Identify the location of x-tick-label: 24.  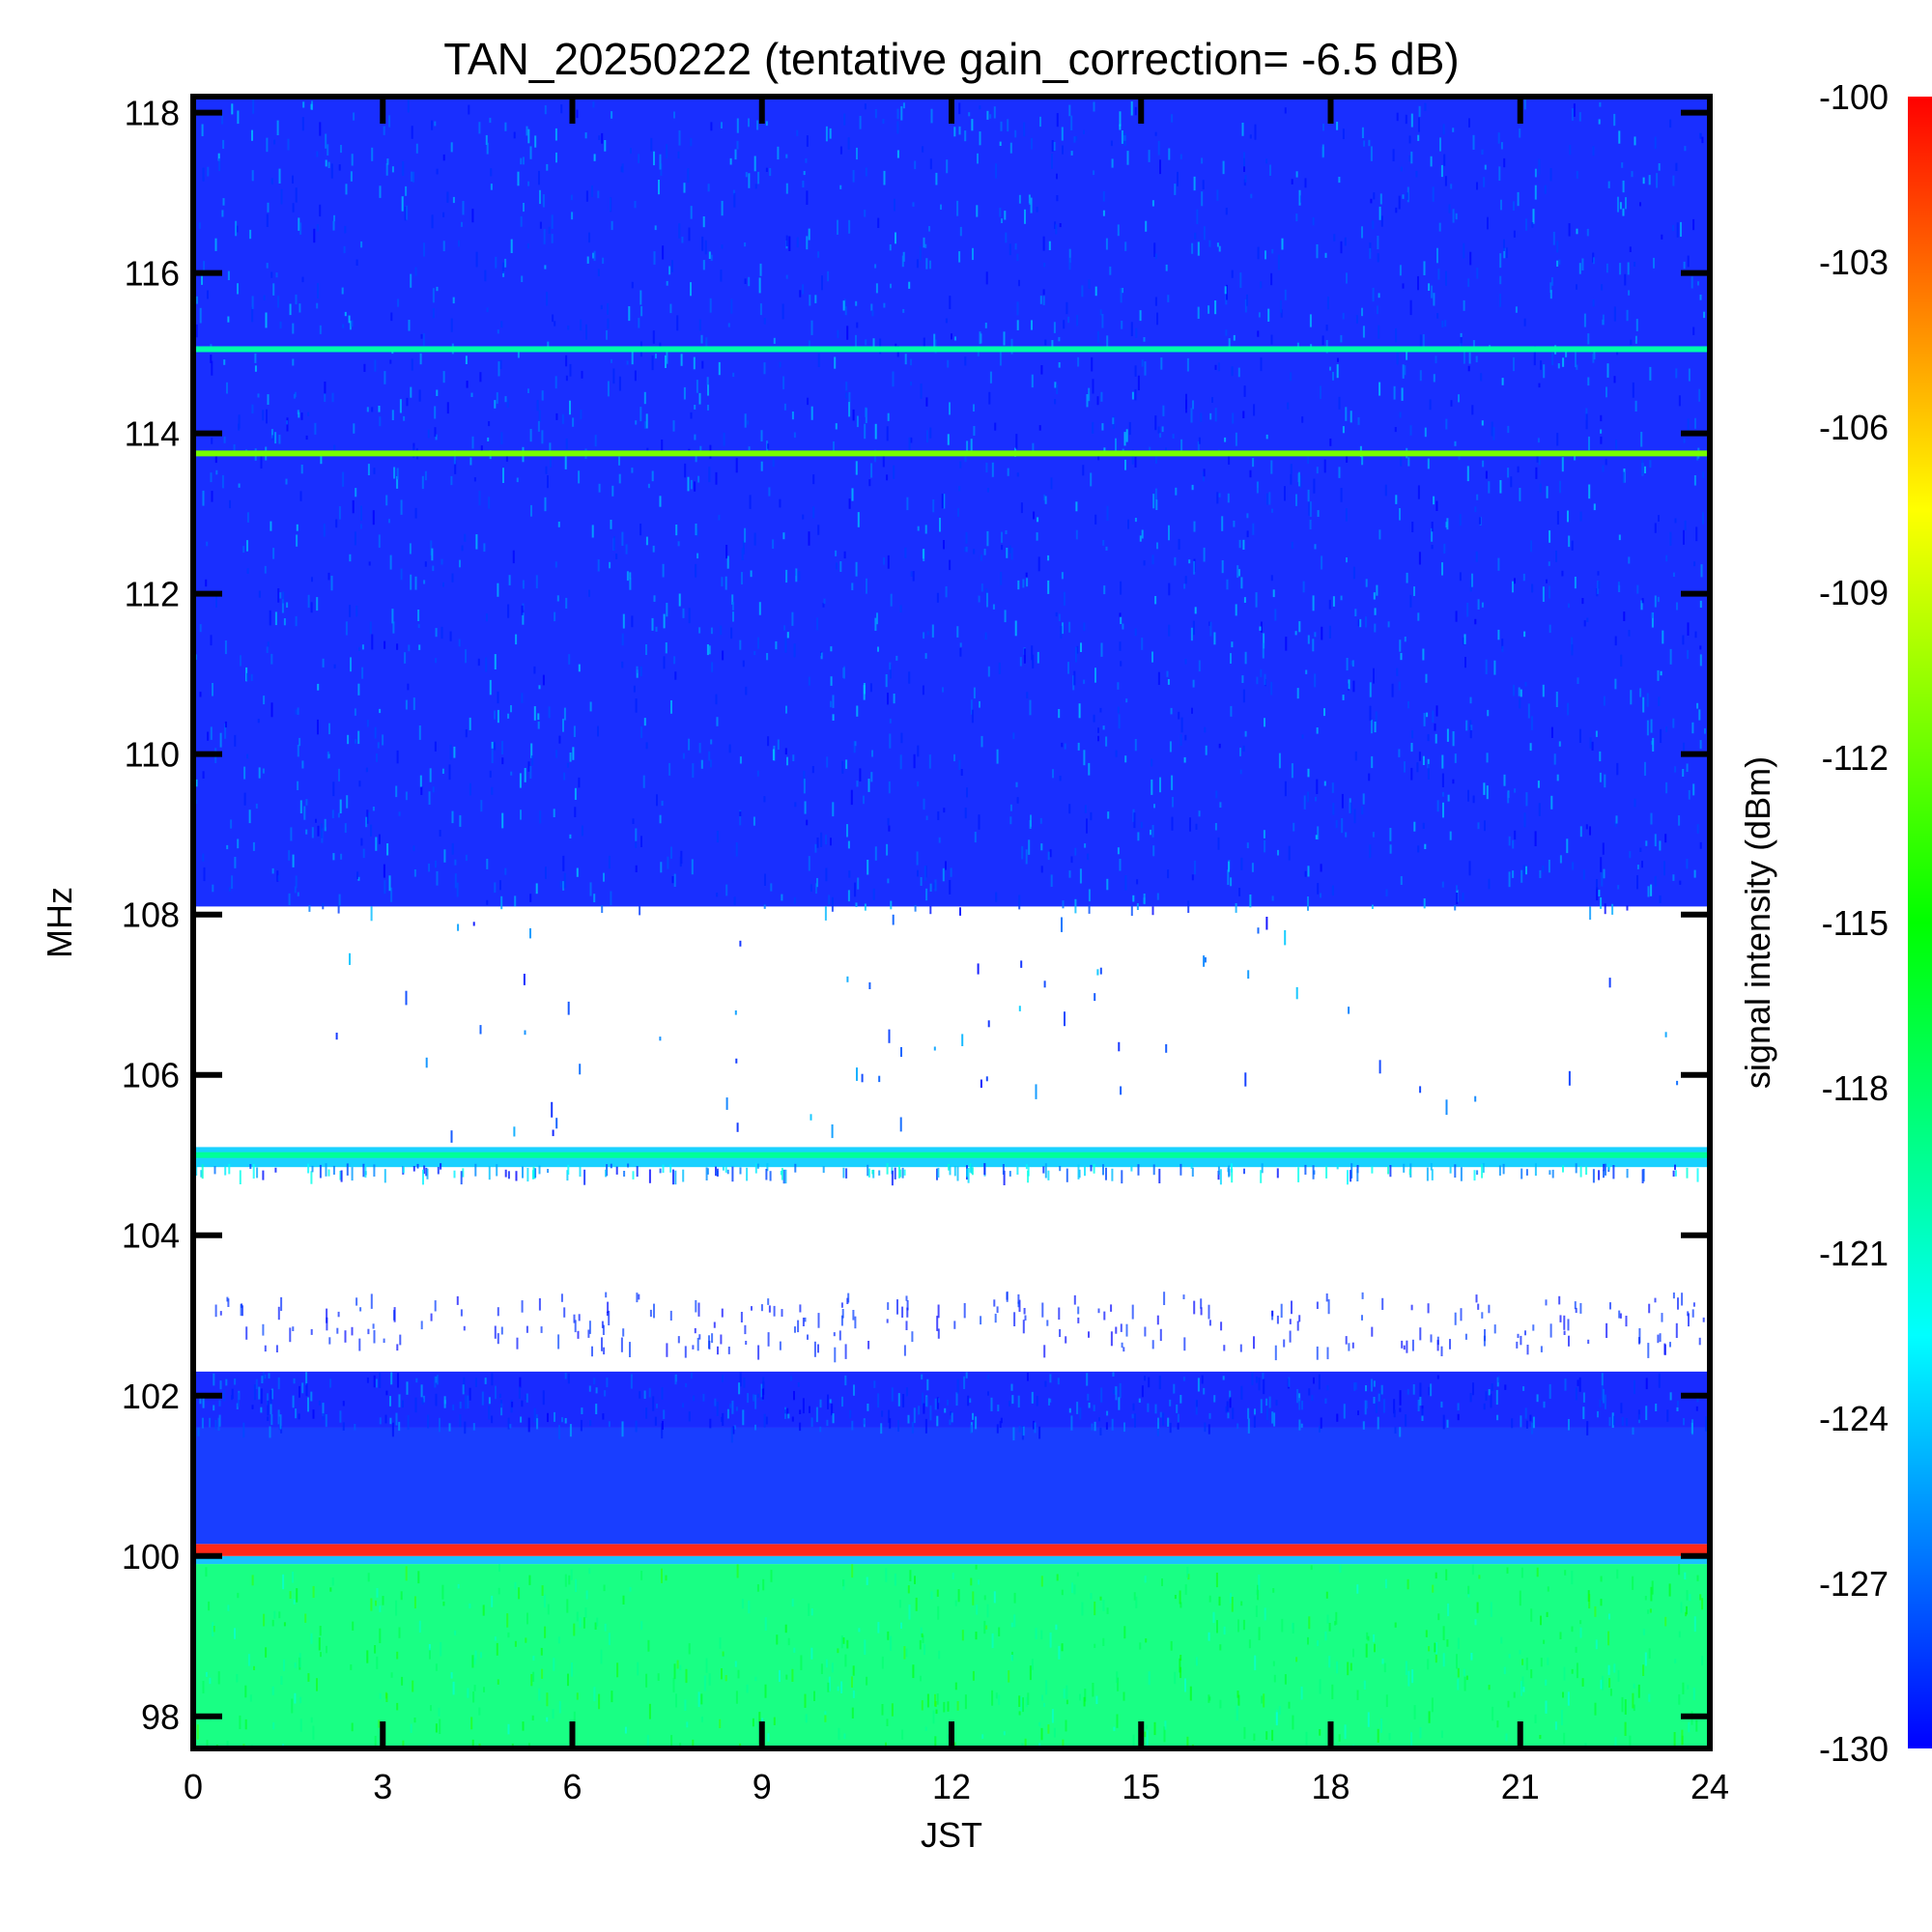
(1709, 1786).